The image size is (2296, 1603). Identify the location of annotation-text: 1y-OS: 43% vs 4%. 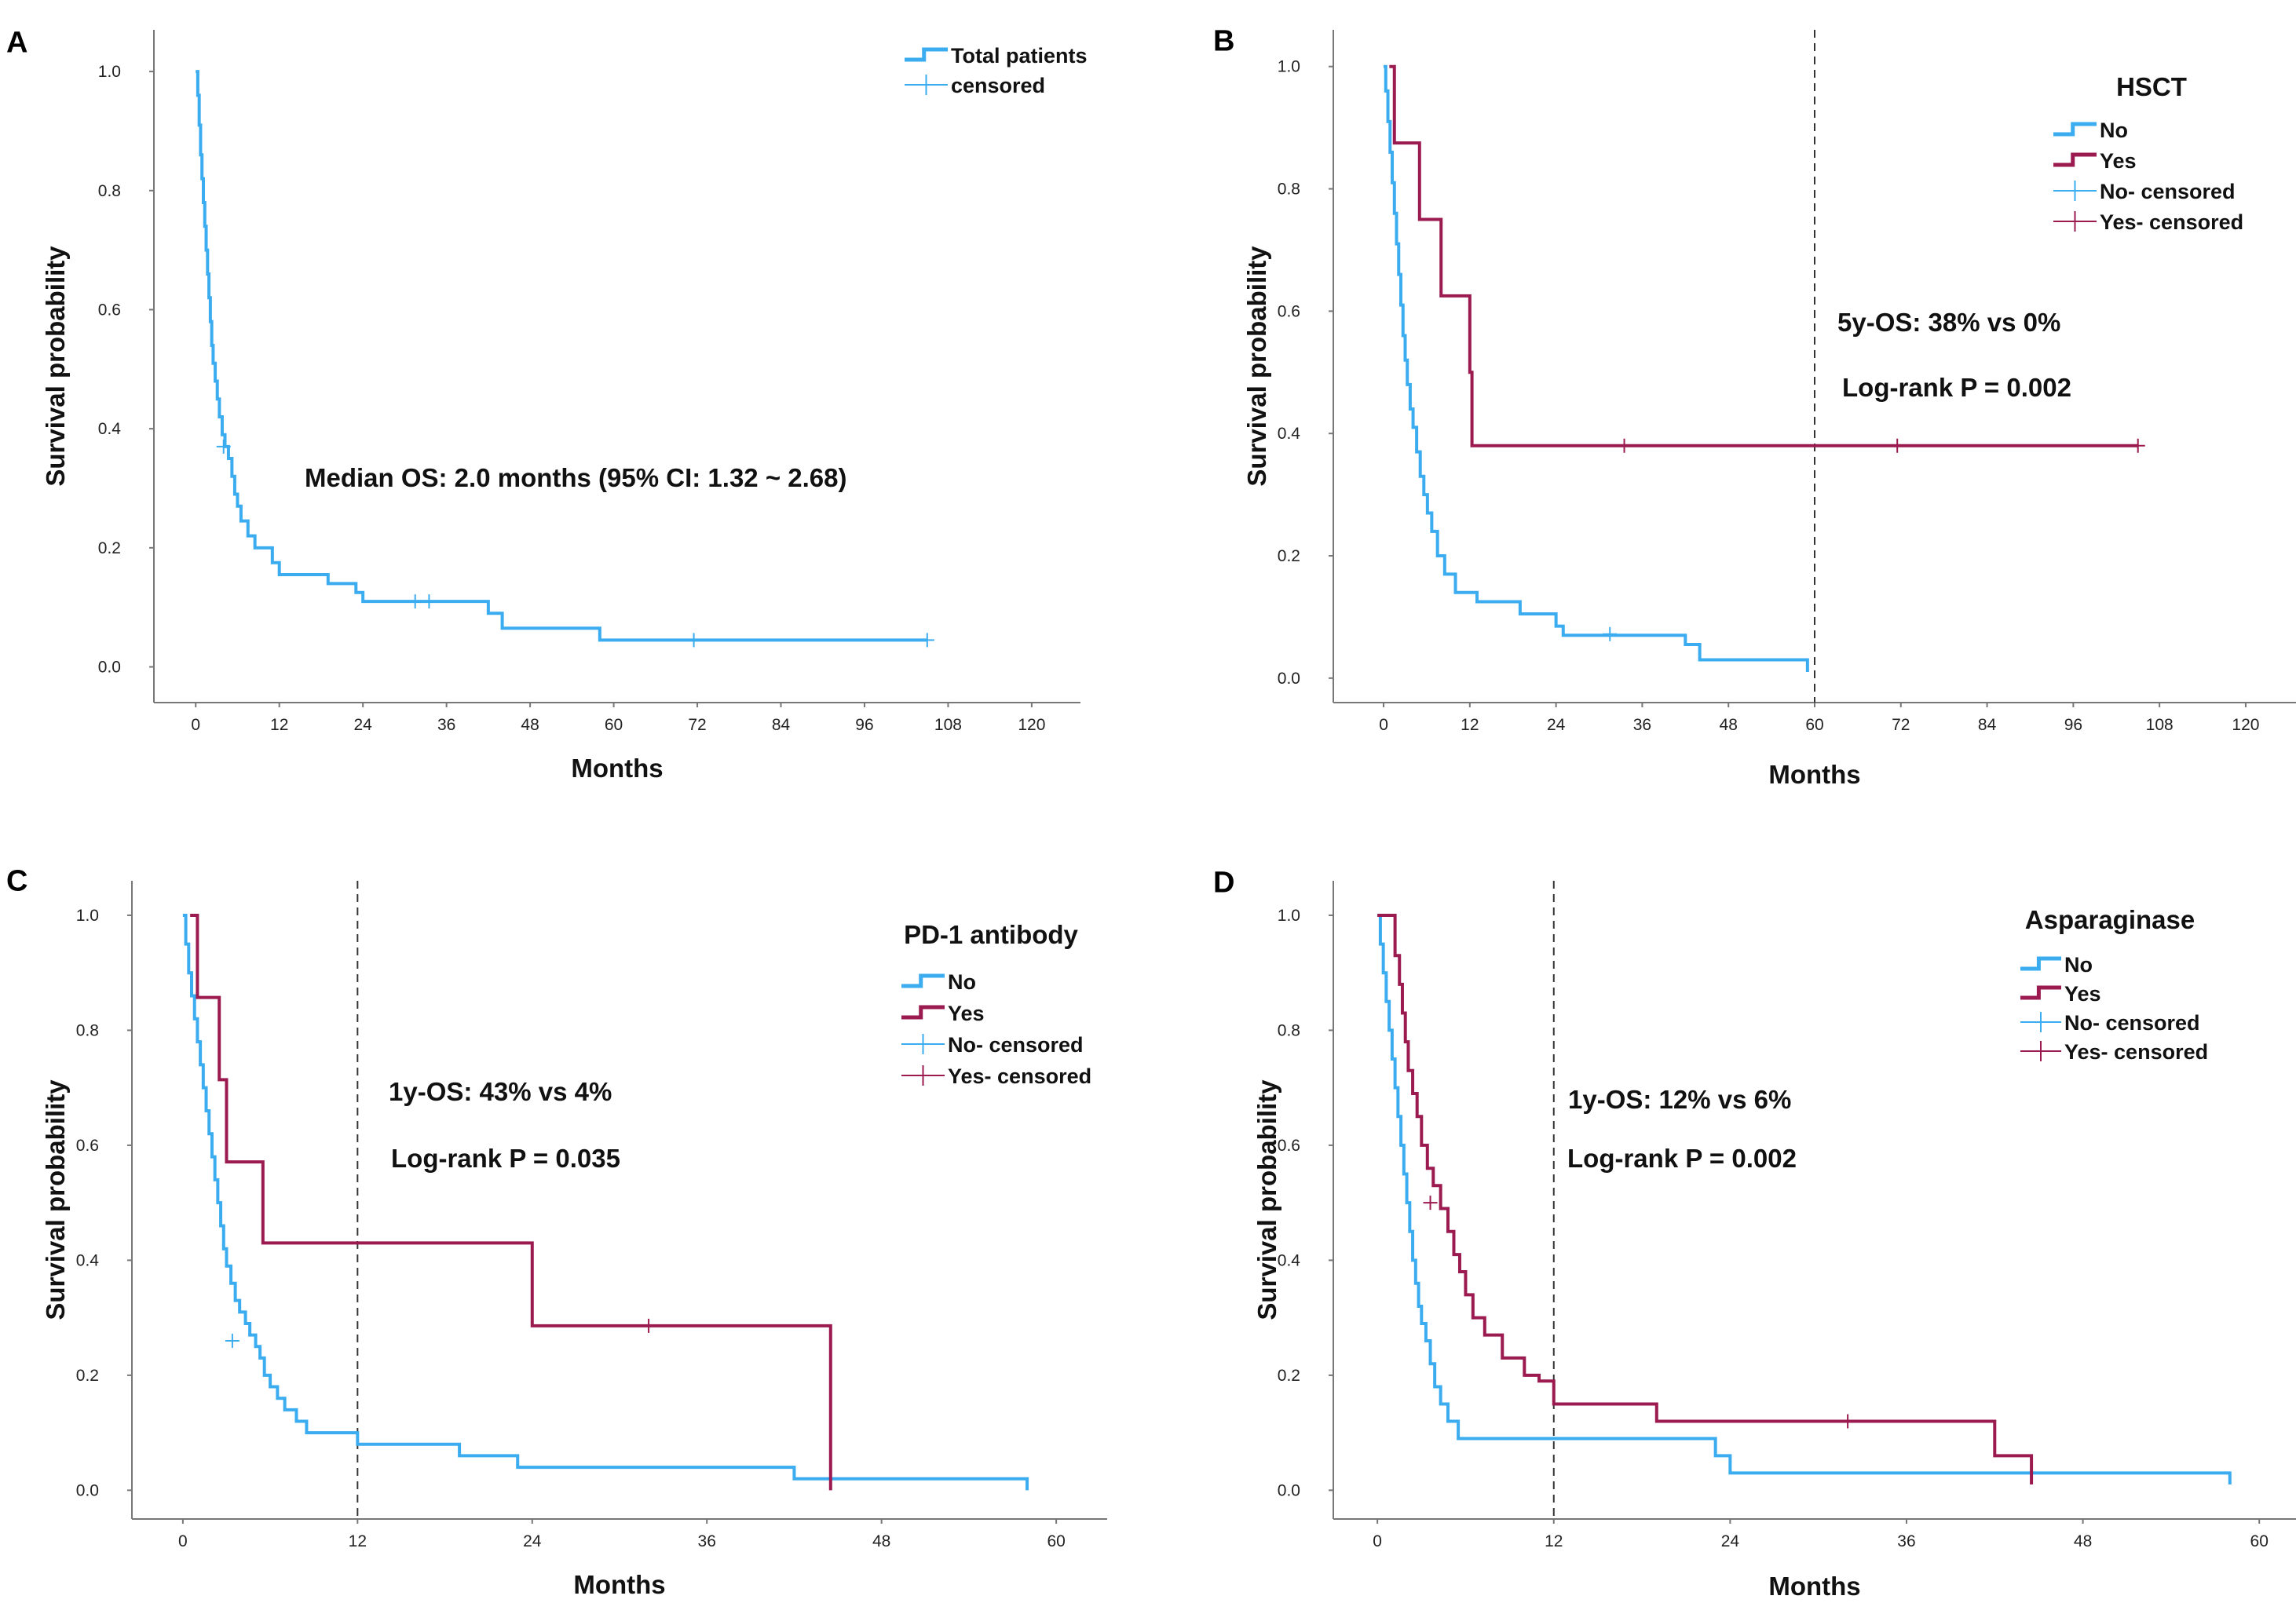
(501, 1091).